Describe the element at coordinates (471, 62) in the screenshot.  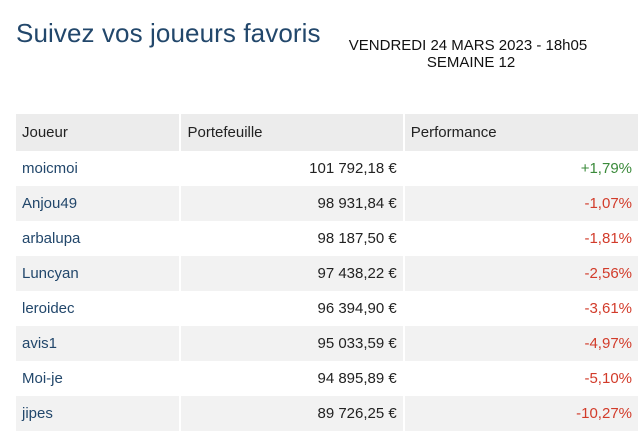
I see `week-line: SEMAINE 12` at that location.